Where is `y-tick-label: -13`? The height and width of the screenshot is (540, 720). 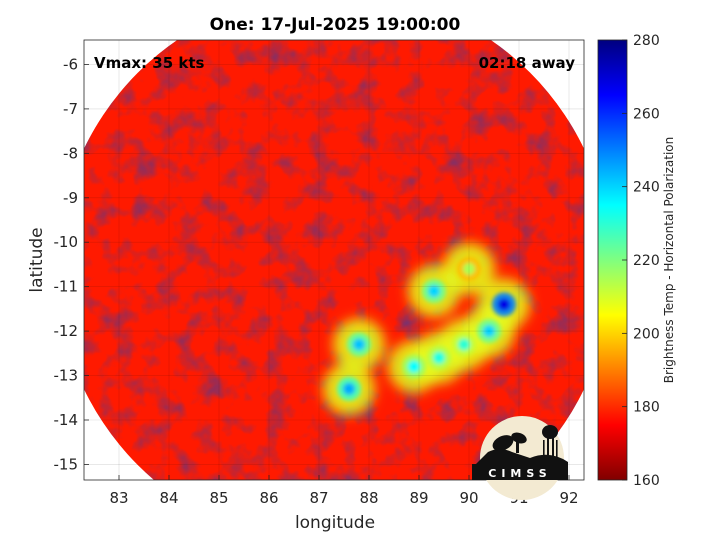 y-tick-label: -13 is located at coordinates (66, 376).